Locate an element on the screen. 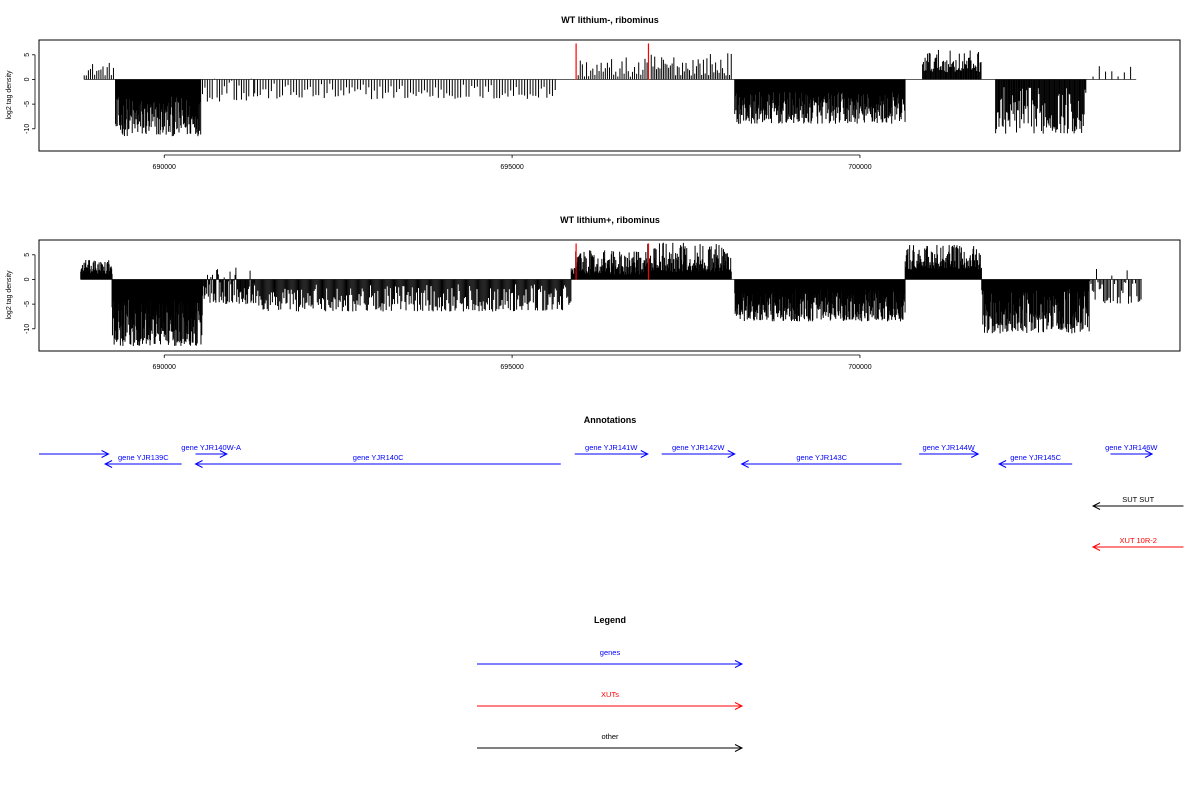 The width and height of the screenshot is (1200, 800). annotations-title: Annotations is located at coordinates (610, 420).